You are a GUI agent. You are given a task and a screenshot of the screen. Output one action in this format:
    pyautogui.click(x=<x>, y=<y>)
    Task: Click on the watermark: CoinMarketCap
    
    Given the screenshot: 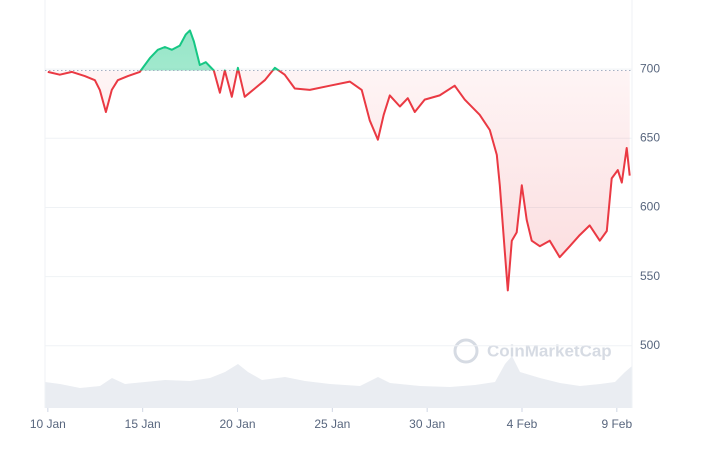 What is the action you would take?
    pyautogui.click(x=532, y=351)
    